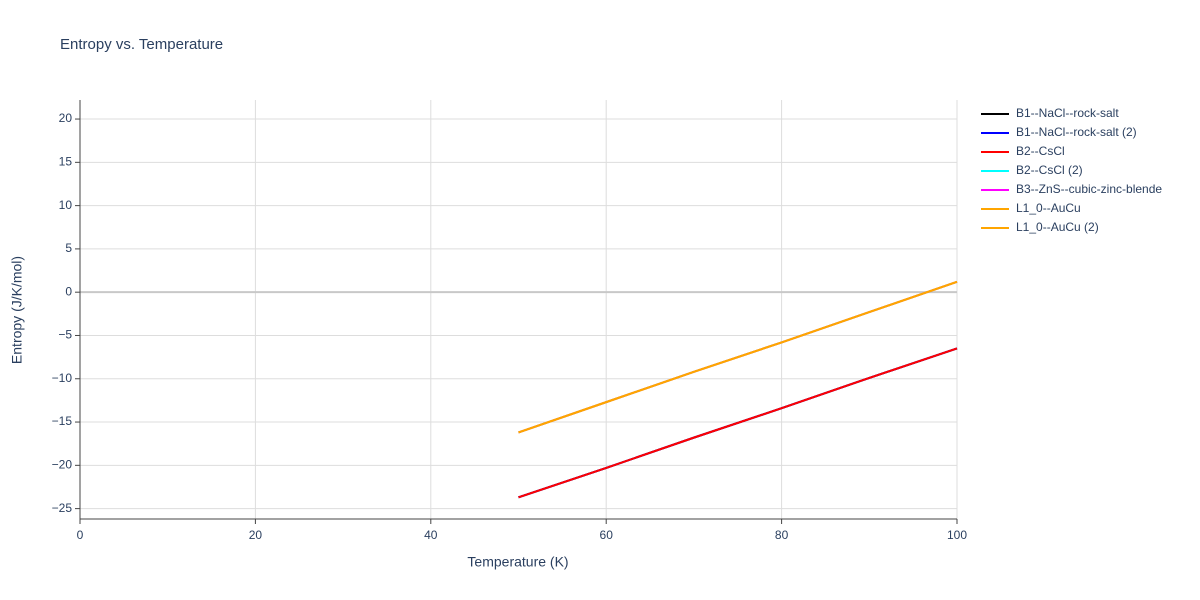  What do you see at coordinates (1040, 151) in the screenshot?
I see `legend-label: B2--CsCl` at bounding box center [1040, 151].